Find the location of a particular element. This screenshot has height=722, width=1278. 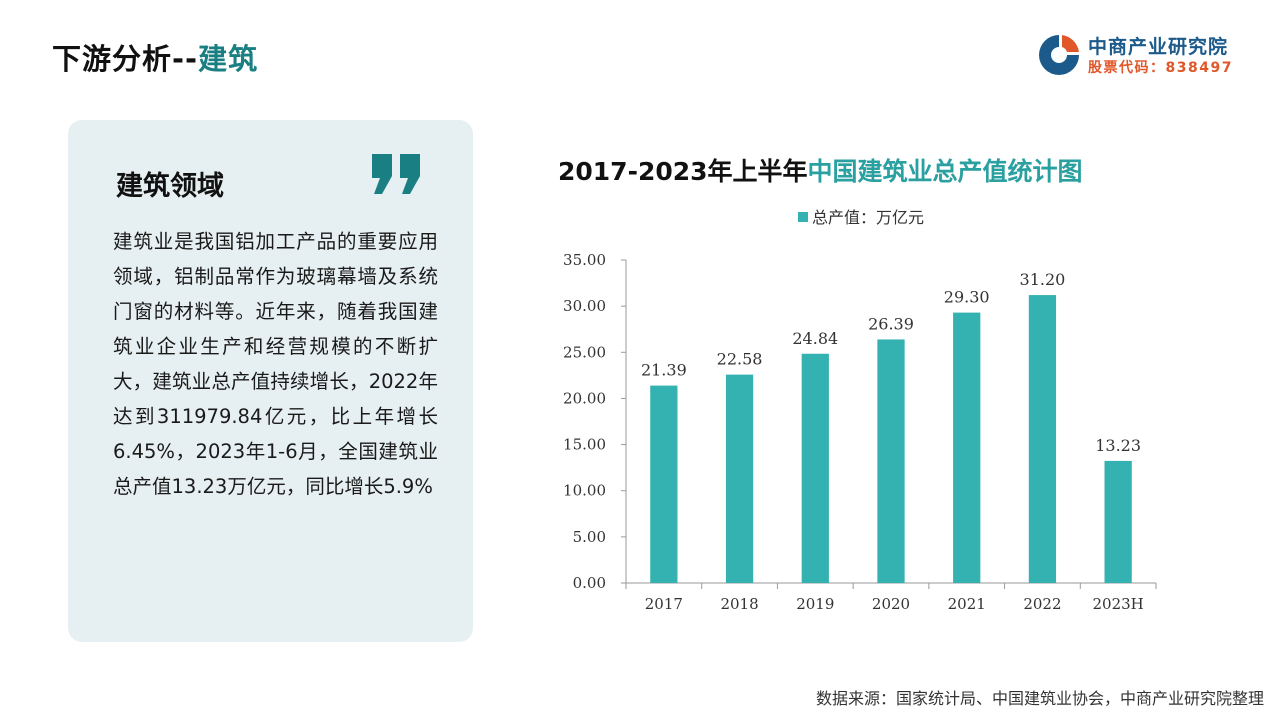

page-title: 下游分析--建筑 is located at coordinates (155, 57).